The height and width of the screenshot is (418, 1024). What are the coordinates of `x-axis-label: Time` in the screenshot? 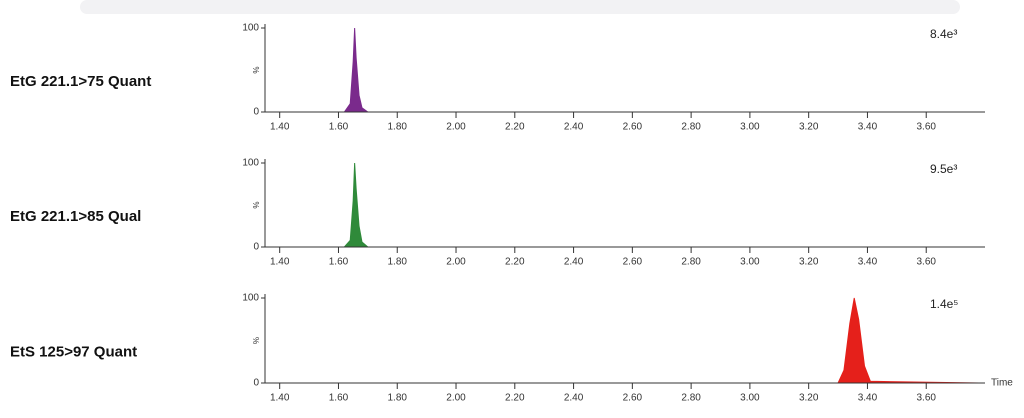 It's located at (1002, 383).